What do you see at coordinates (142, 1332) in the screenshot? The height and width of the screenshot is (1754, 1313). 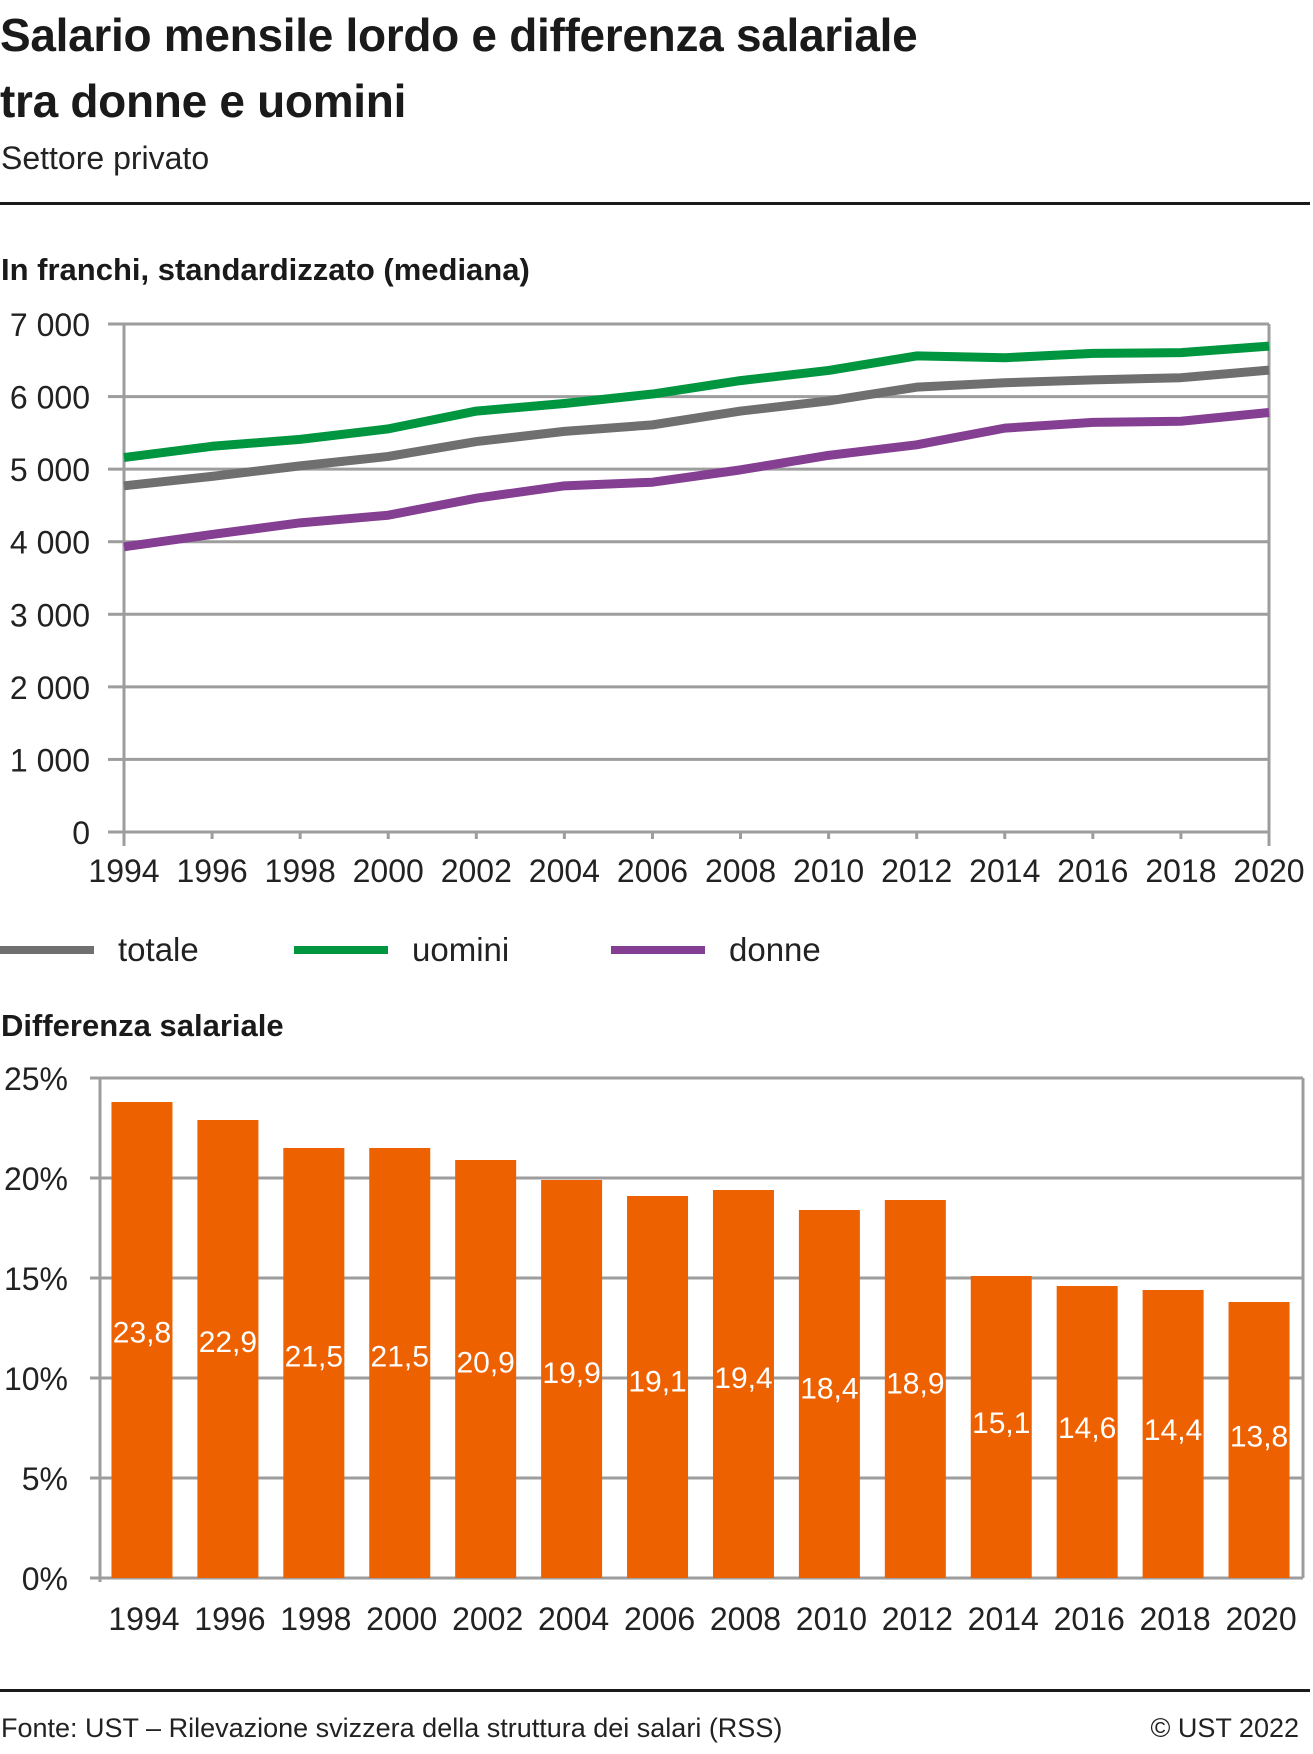 I see `bar-value-label: 23,8` at bounding box center [142, 1332].